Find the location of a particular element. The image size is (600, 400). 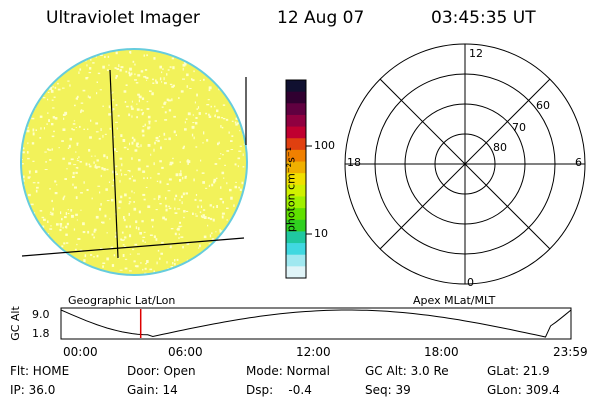

info-glat: GLat: 21.9 is located at coordinates (518, 371).